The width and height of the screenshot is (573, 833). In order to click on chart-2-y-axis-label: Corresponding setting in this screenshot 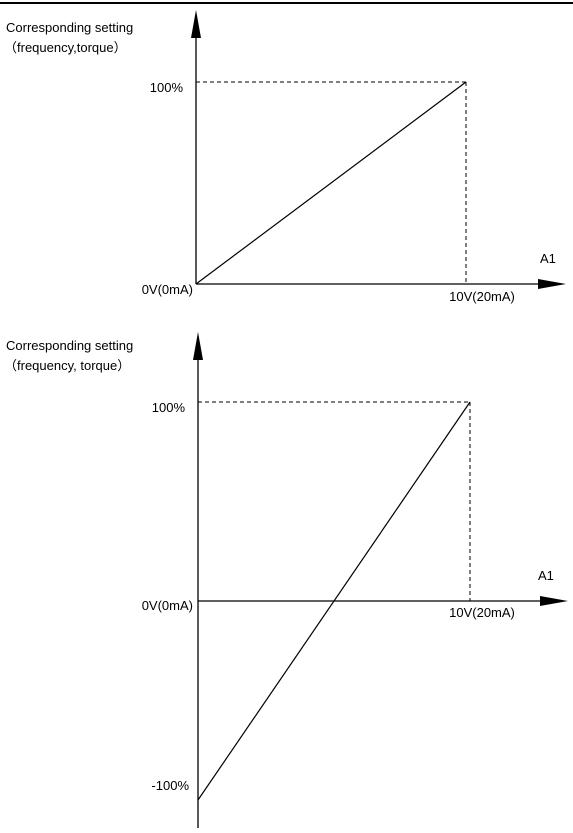, I will do `click(69, 345)`.